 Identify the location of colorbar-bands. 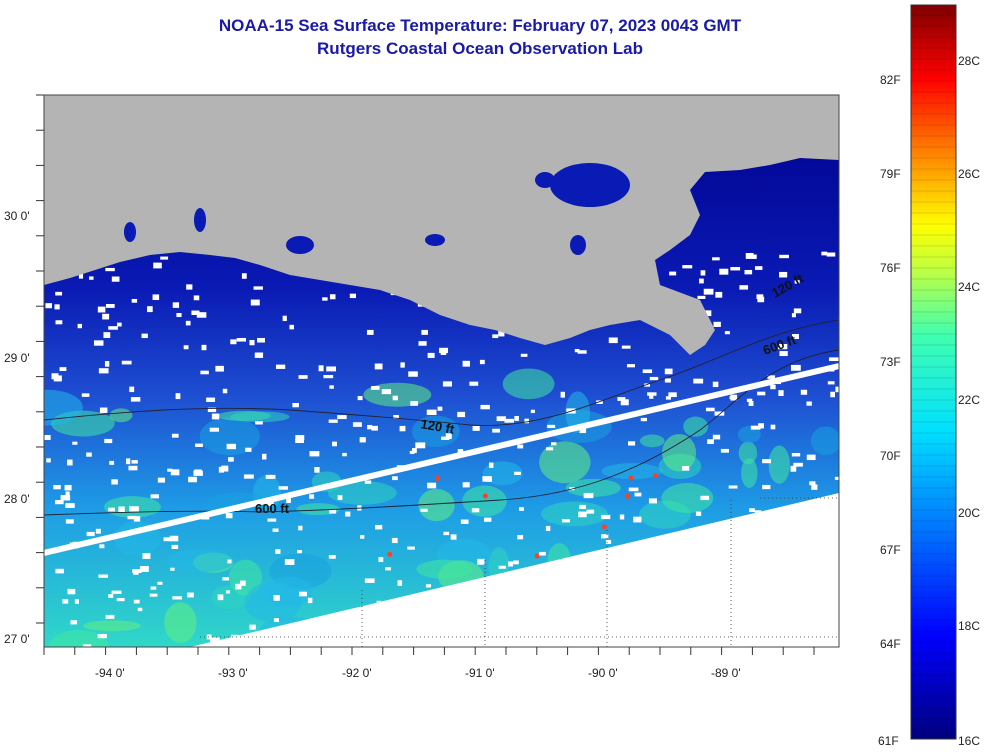
(933, 372).